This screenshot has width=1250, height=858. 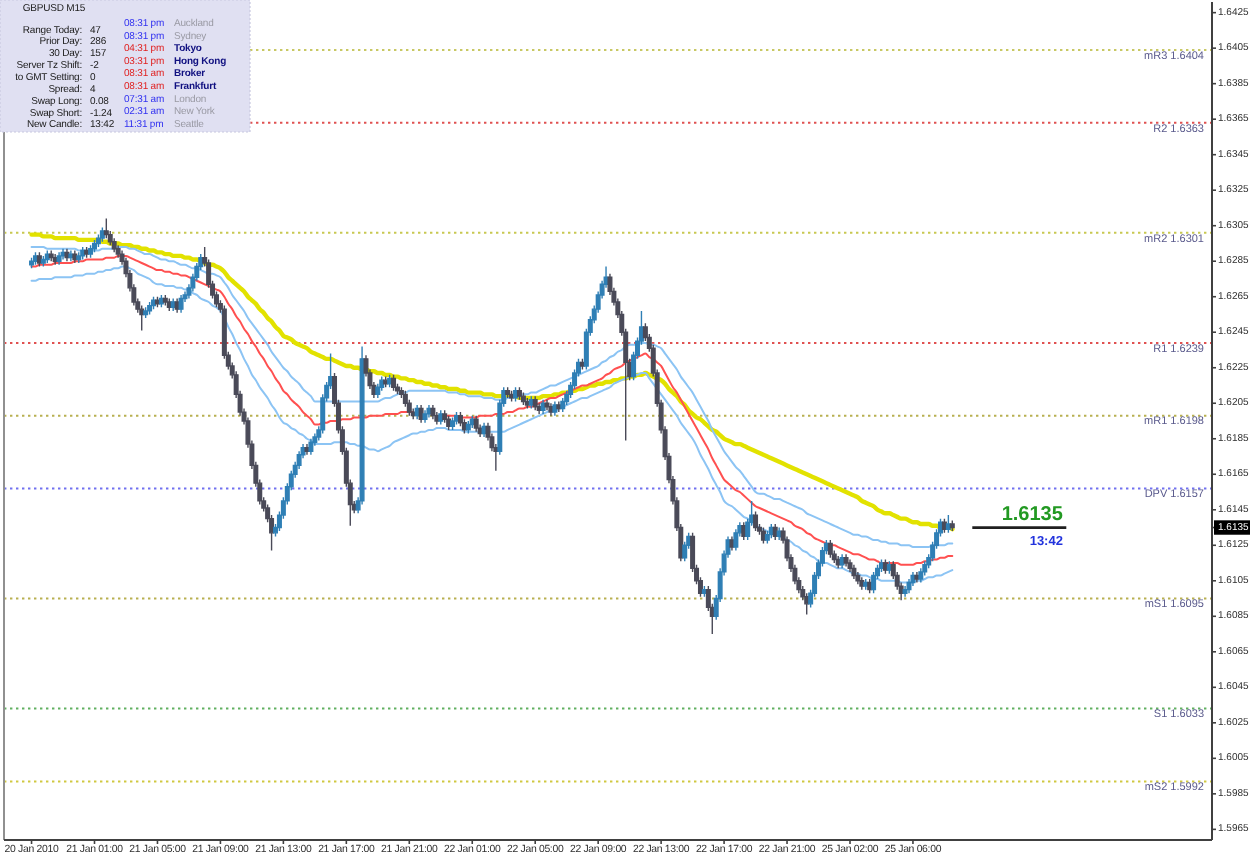 I want to click on text: 1.6135, so click(x=1032, y=514).